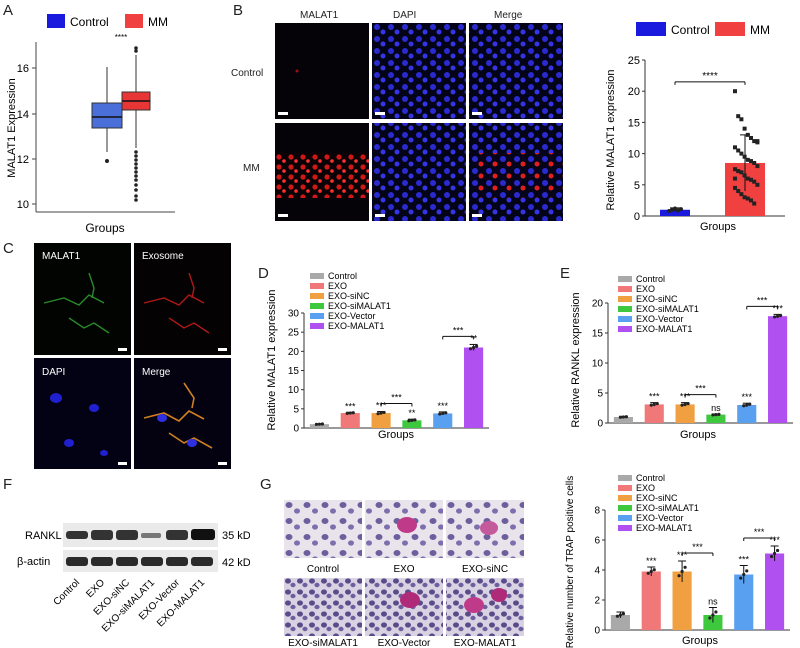  I want to click on y-tick-label: 30, so click(294, 314).